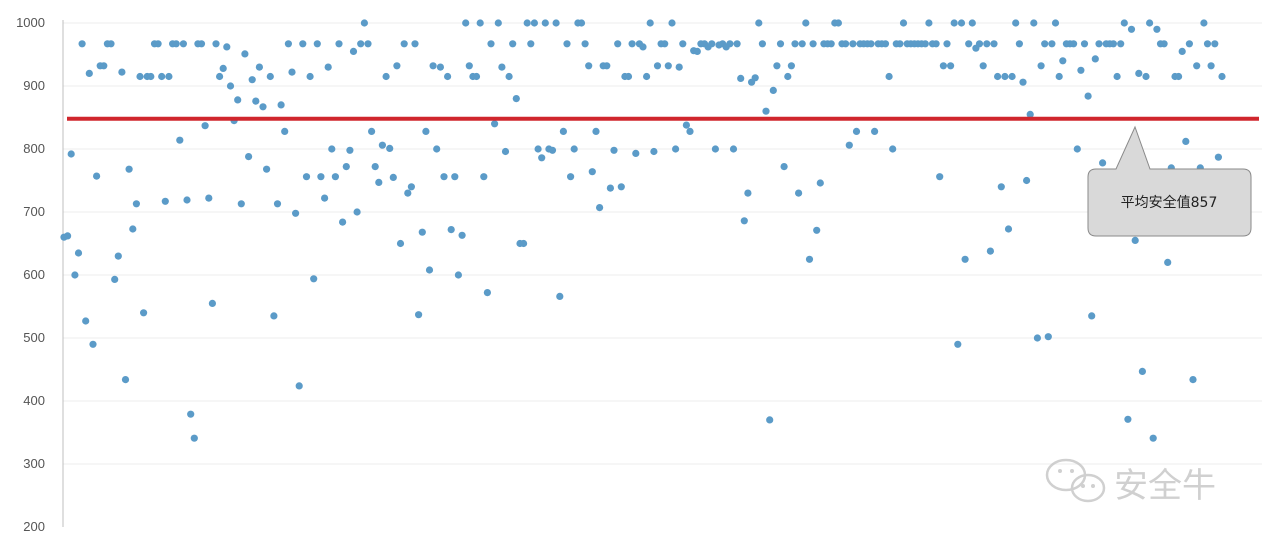  I want to click on y-tick-label: 600, so click(34, 274).